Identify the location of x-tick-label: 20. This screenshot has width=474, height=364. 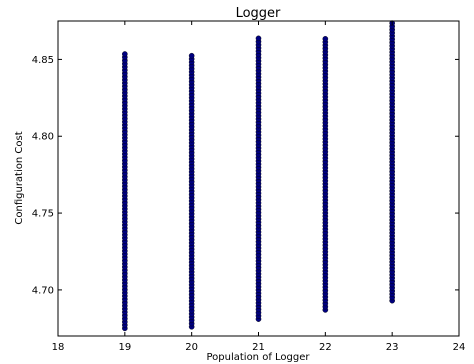
(191, 347).